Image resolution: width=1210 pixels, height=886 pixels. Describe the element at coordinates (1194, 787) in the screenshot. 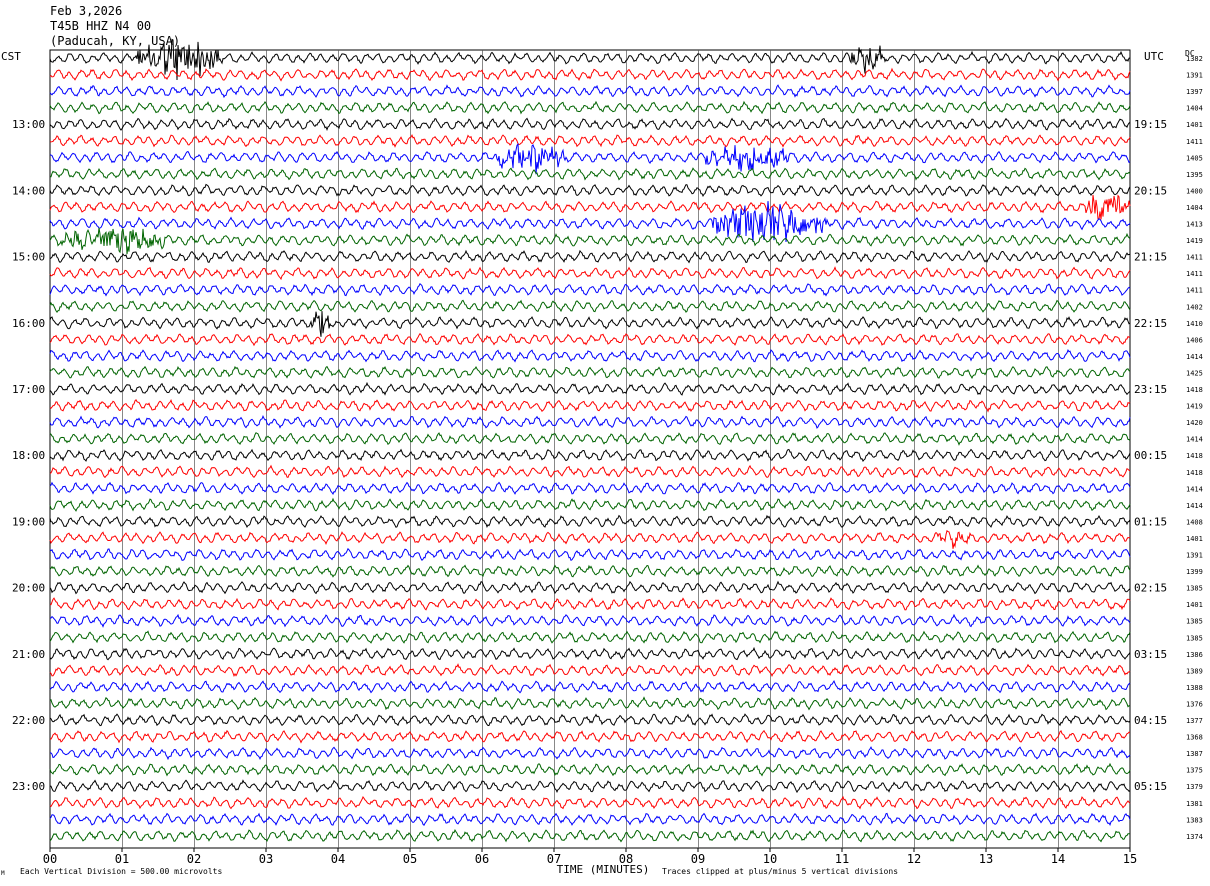

I see `dc-offset-label: 1379` at that location.